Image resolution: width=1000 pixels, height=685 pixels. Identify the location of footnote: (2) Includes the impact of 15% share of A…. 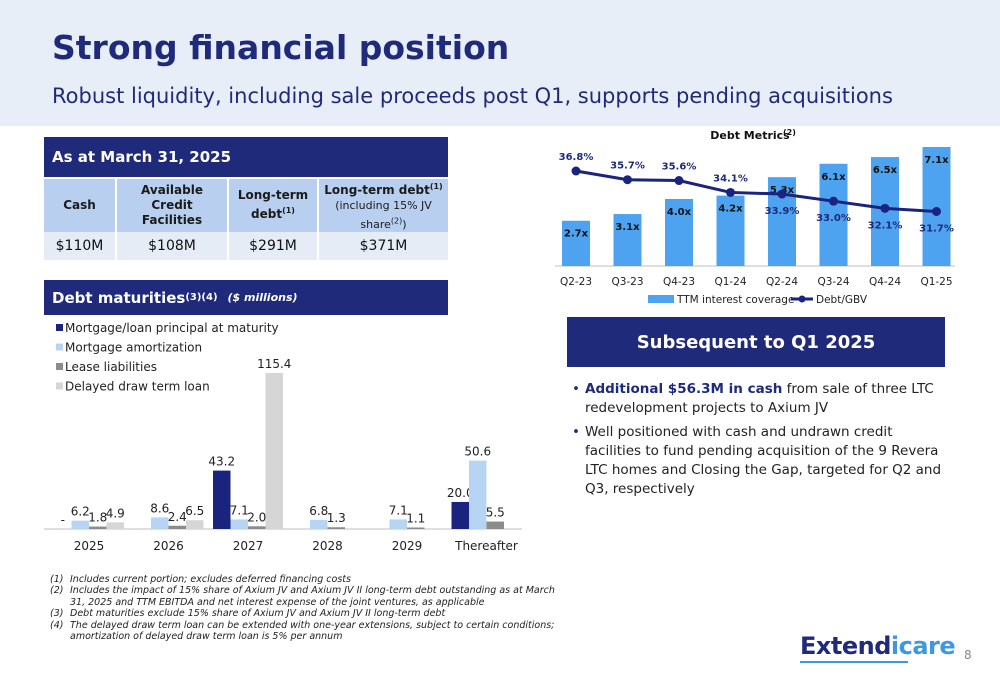
(310, 596).